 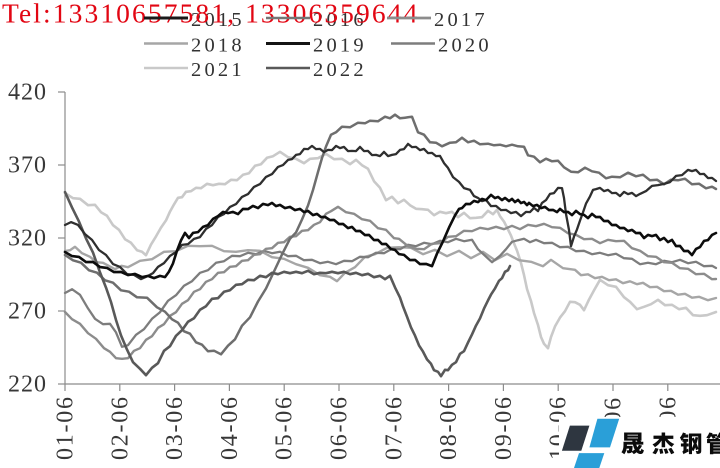 What do you see at coordinates (461, 20) in the screenshot?
I see `svg-text: 2017` at bounding box center [461, 20].